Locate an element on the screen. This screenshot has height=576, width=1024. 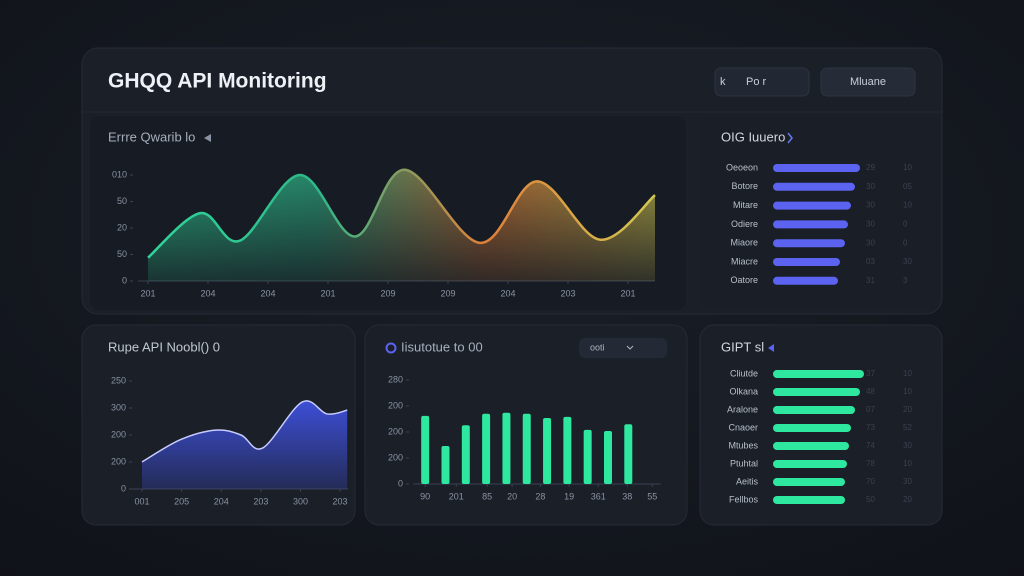
panel-title: Rupe API Noobl() 0 is located at coordinates (164, 346).